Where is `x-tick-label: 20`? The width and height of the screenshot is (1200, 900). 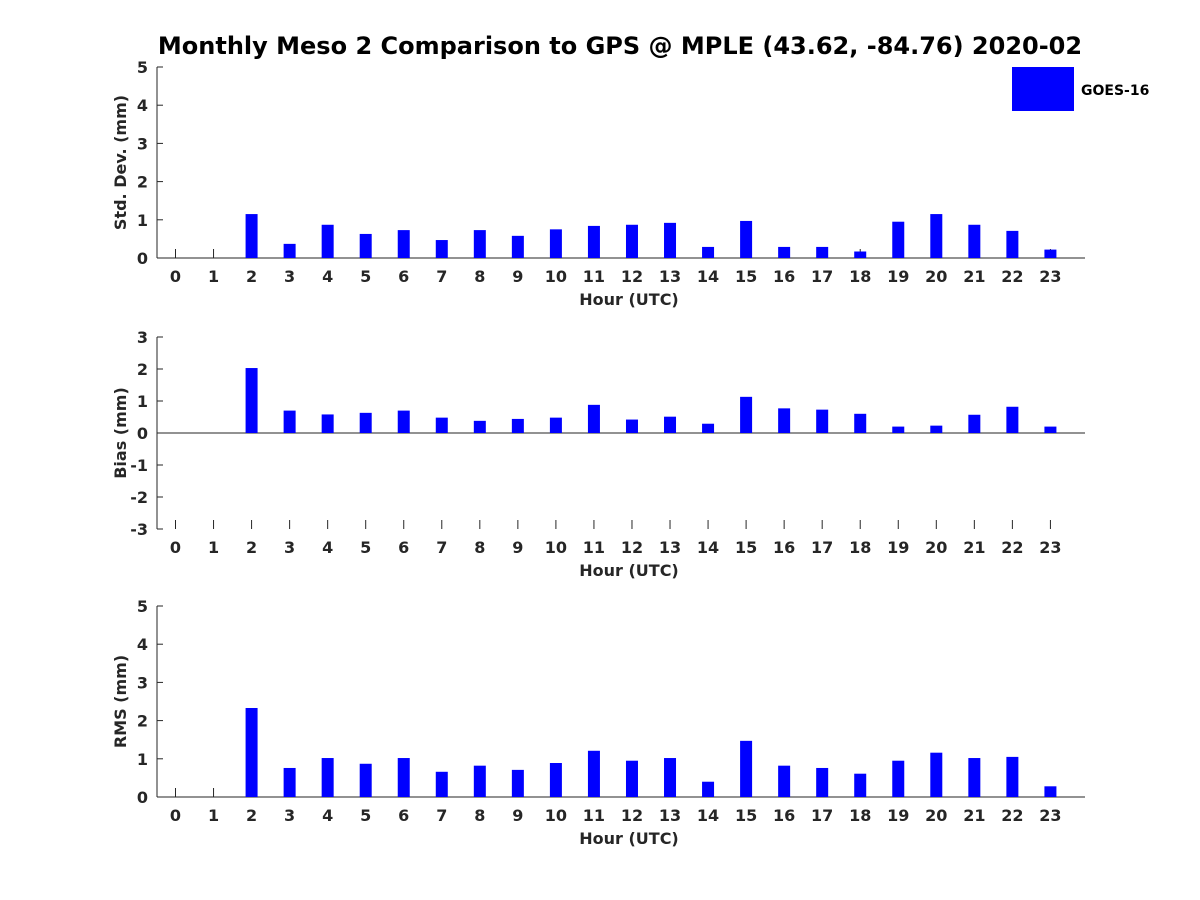
x-tick-label: 20 is located at coordinates (936, 547).